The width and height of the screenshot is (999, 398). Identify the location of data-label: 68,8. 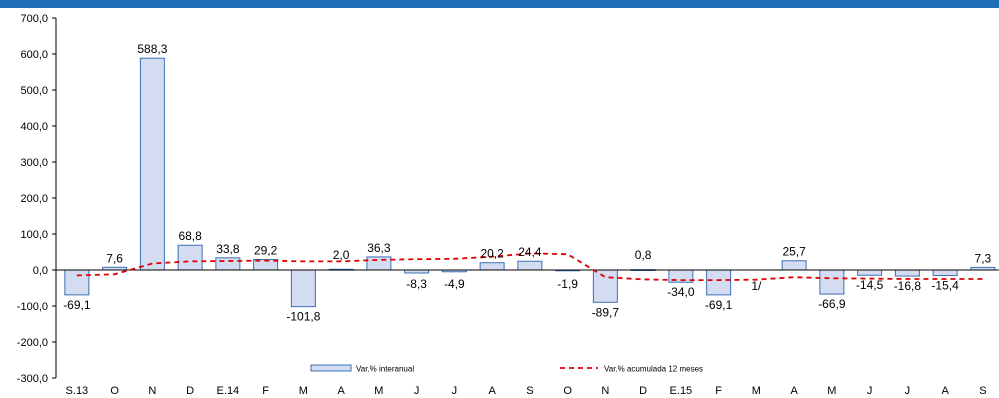
(190, 236).